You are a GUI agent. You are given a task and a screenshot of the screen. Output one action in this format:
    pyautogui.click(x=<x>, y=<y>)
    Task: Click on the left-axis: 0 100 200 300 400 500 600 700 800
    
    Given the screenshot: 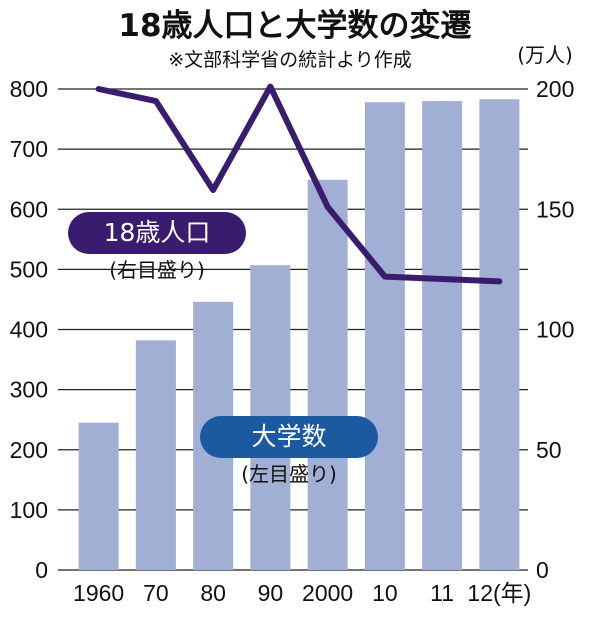 What is the action you would take?
    pyautogui.click(x=29, y=329)
    